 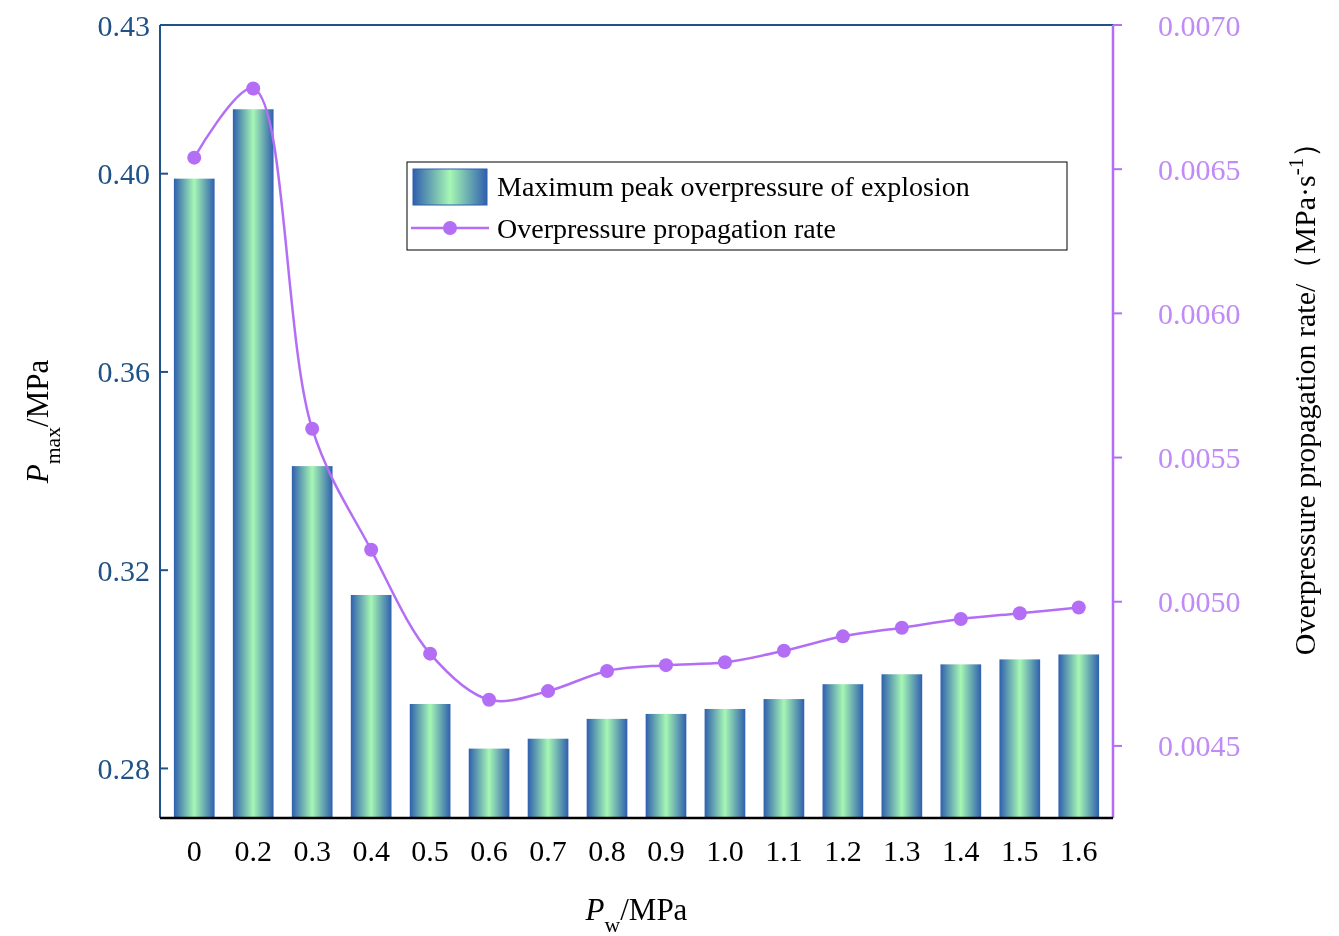 I want to click on x-tick-label: 0.9, so click(x=666, y=850).